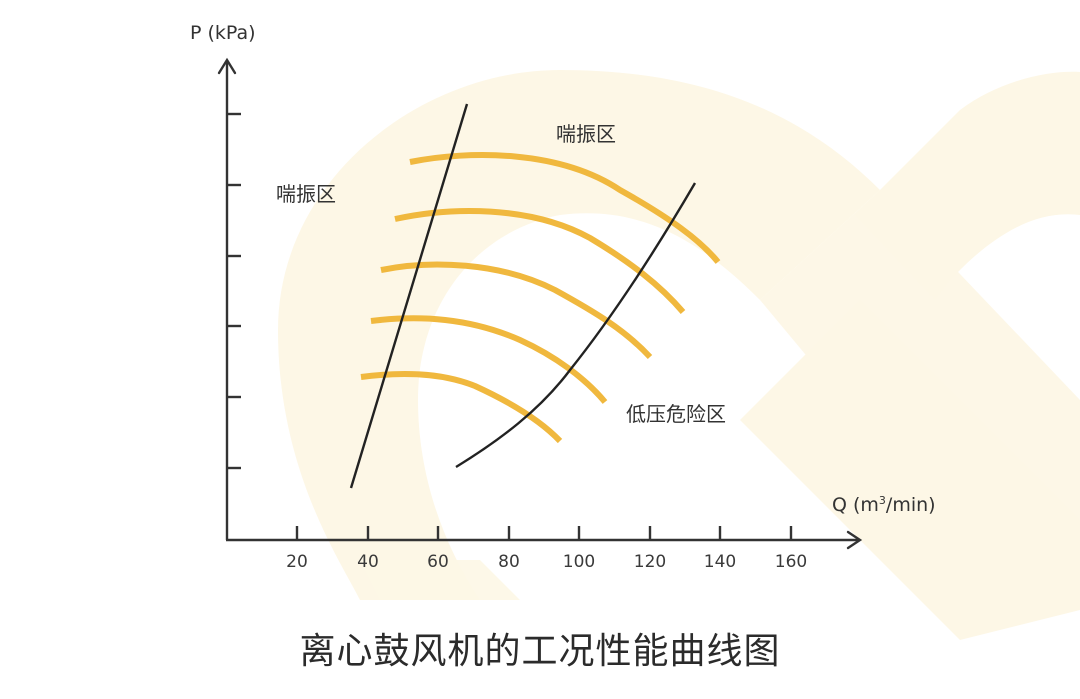 The image size is (1080, 699). Describe the element at coordinates (720, 562) in the screenshot. I see `x-tick-label: 140` at that location.